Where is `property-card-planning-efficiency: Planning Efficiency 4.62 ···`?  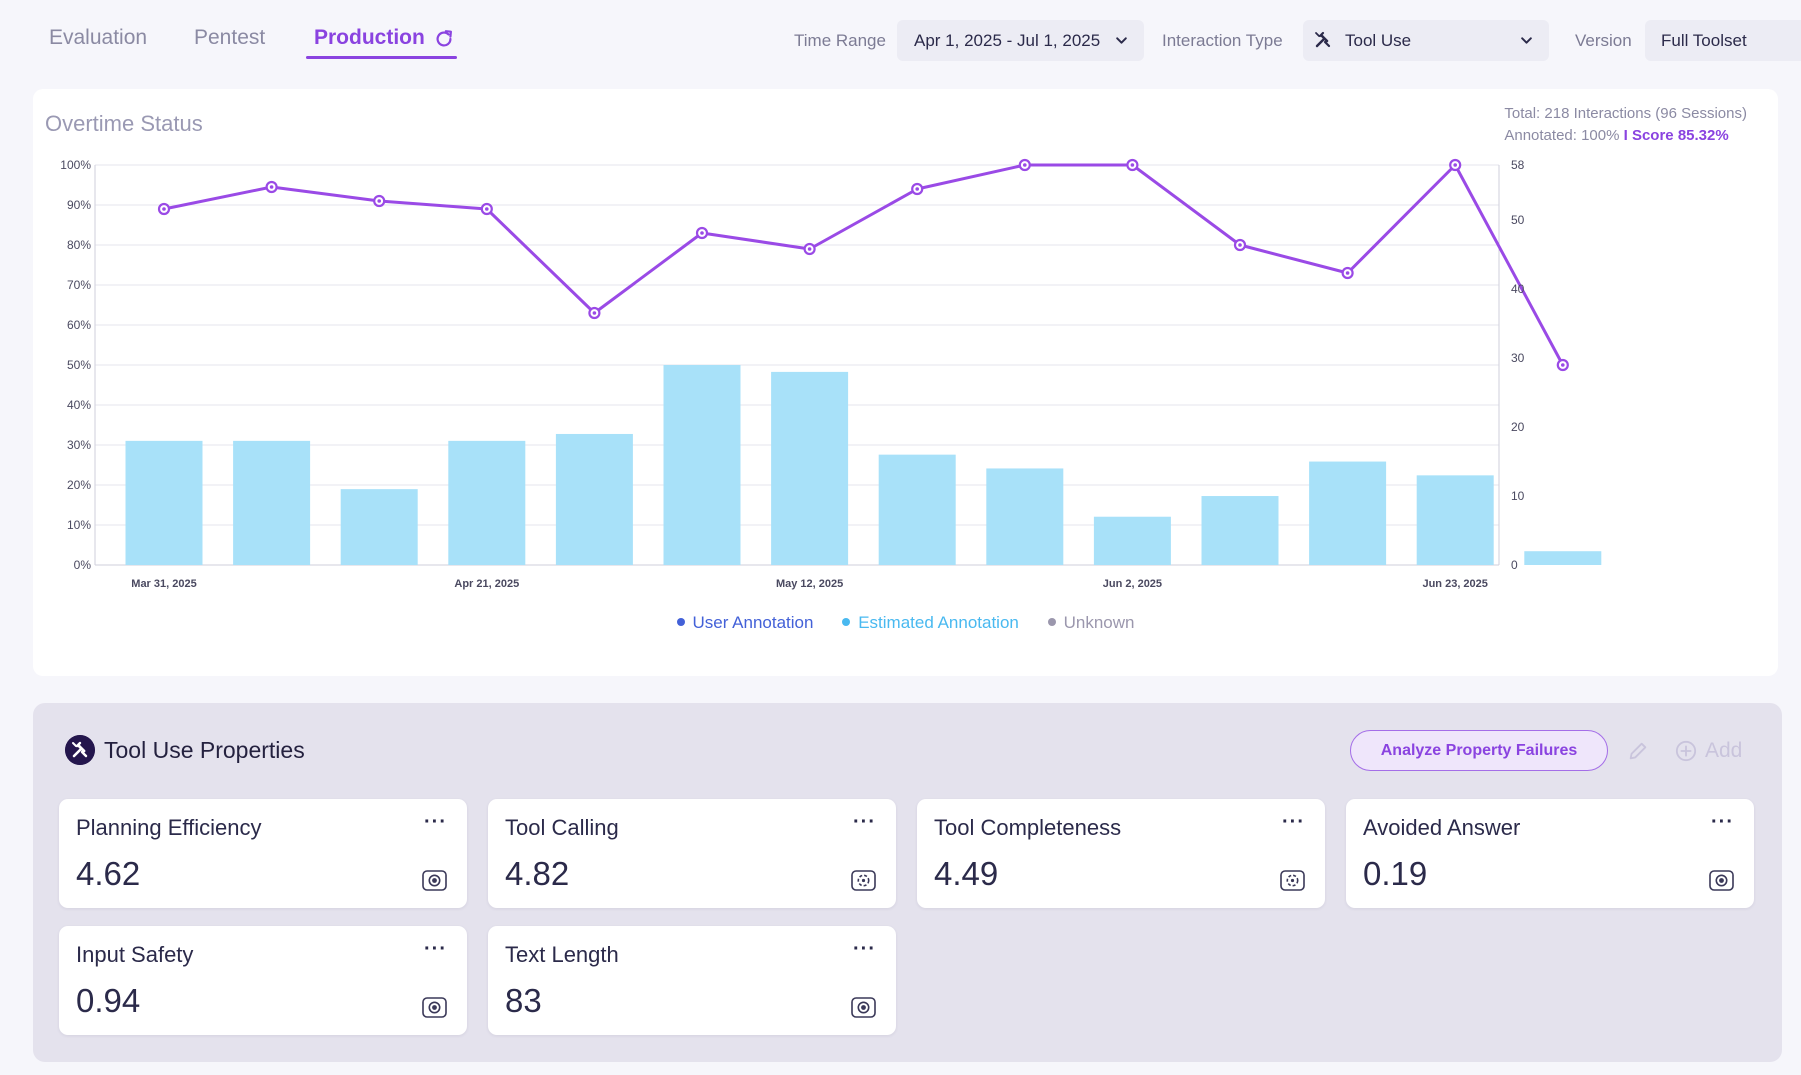
property-card-planning-efficiency: Planning Efficiency 4.62 ··· is located at coordinates (263, 853).